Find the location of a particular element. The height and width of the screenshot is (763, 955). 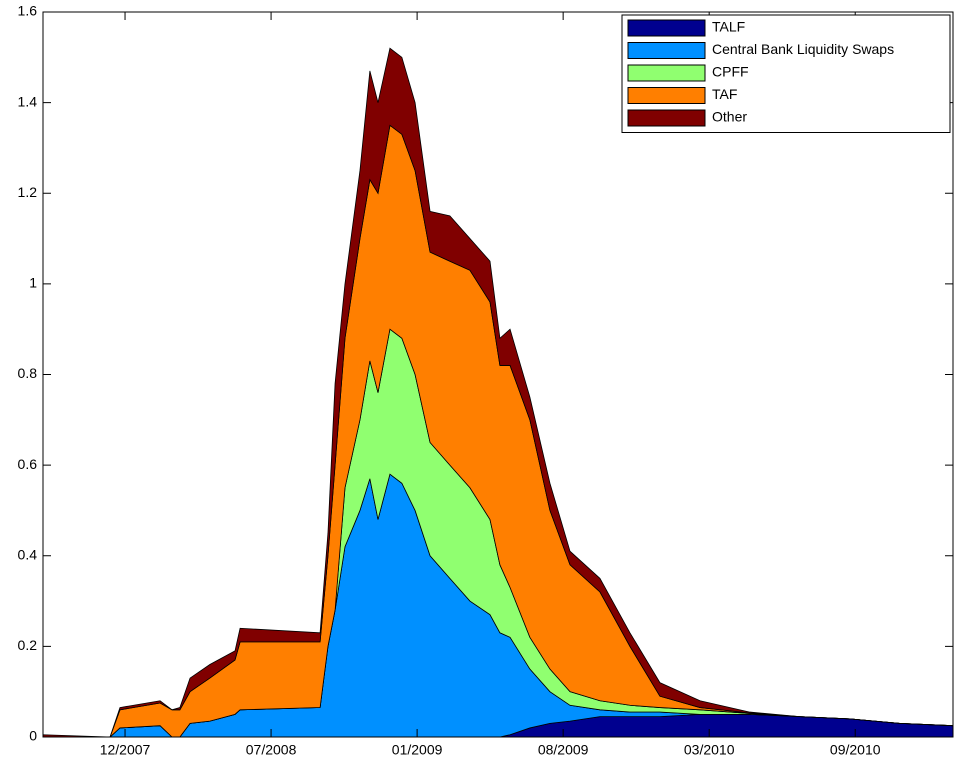

y-tick-label: 1.6 is located at coordinates (28, 11).